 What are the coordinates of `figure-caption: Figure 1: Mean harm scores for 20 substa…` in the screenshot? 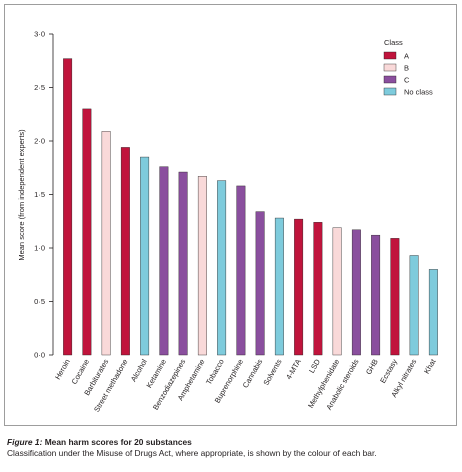 It's located at (232, 448).